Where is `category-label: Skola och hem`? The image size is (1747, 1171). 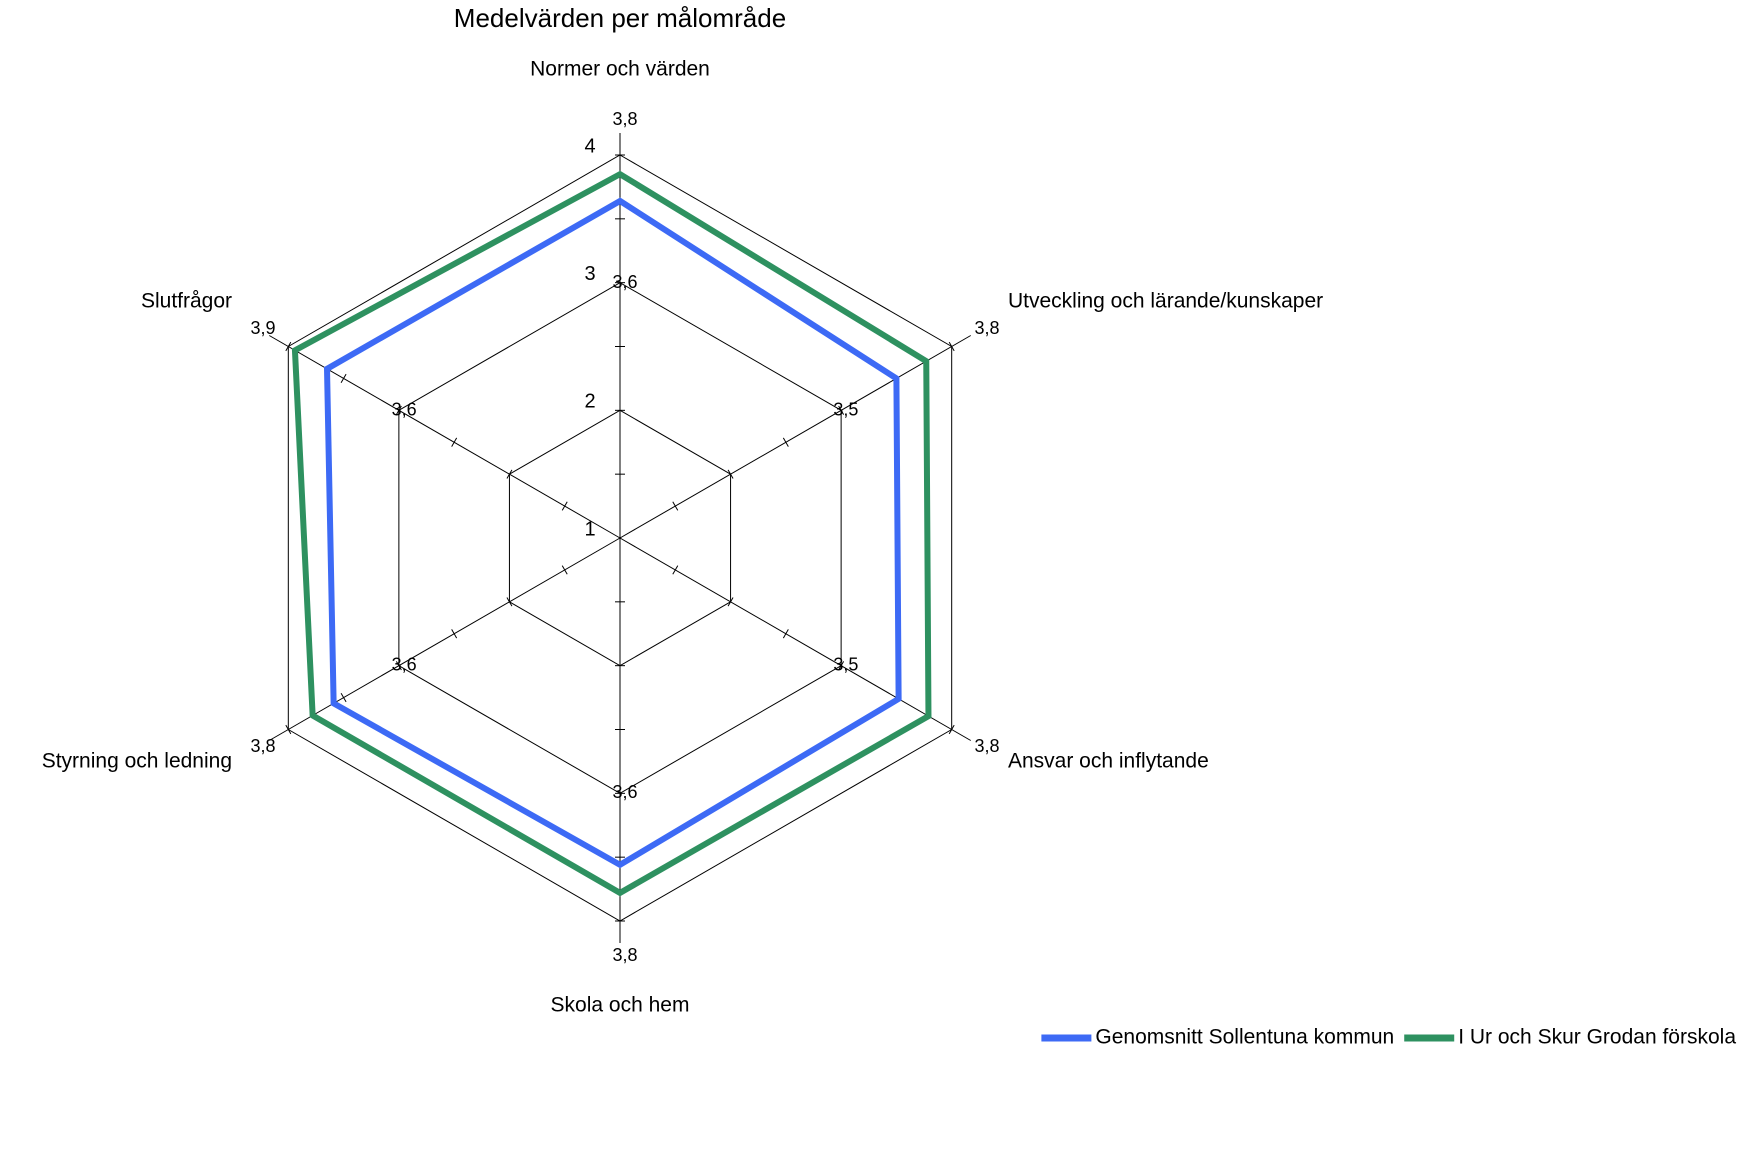 category-label: Skola och hem is located at coordinates (620, 1005).